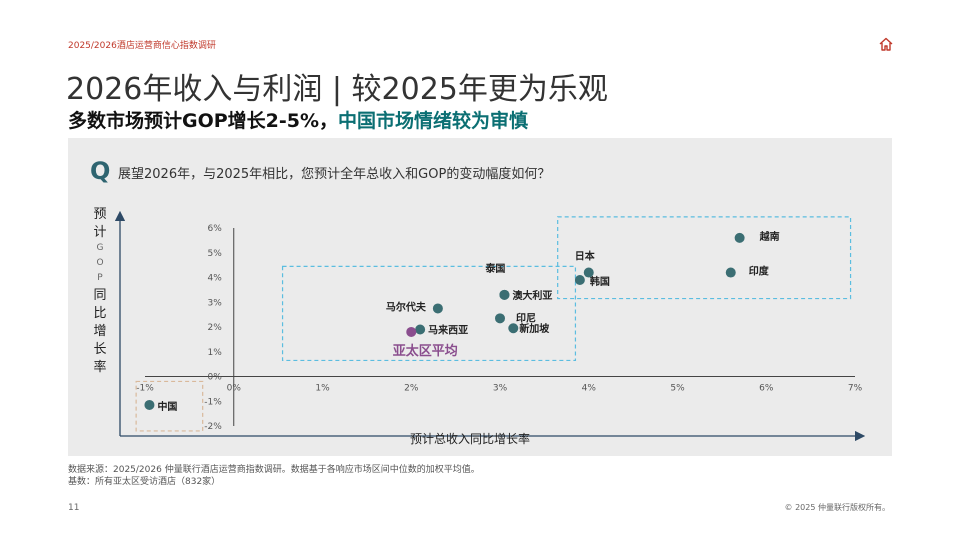  I want to click on home-icon, so click(886, 44).